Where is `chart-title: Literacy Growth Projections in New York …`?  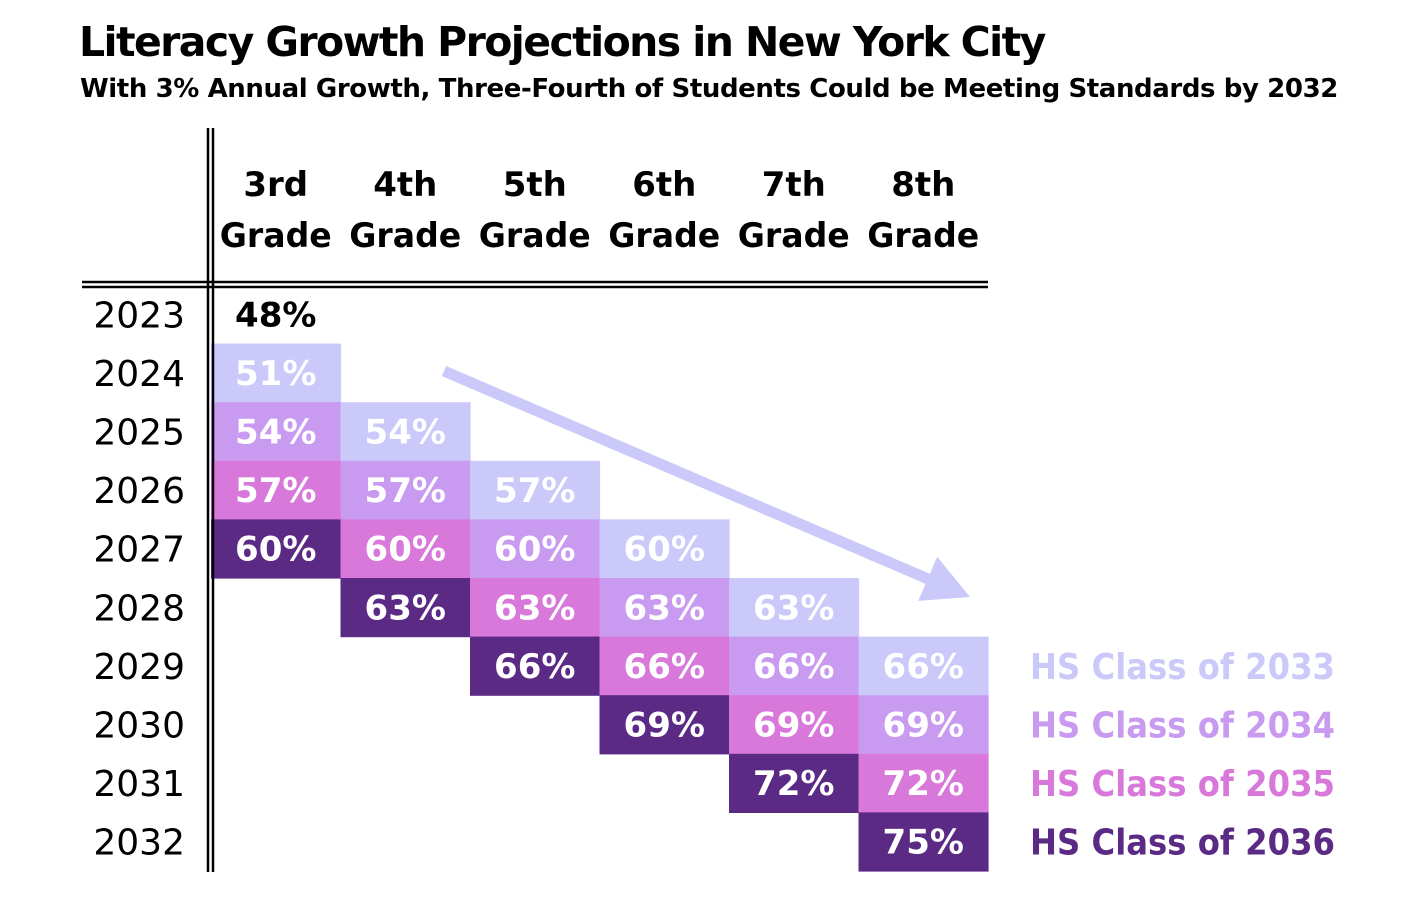 chart-title: Literacy Growth Projections in New York … is located at coordinates (562, 42).